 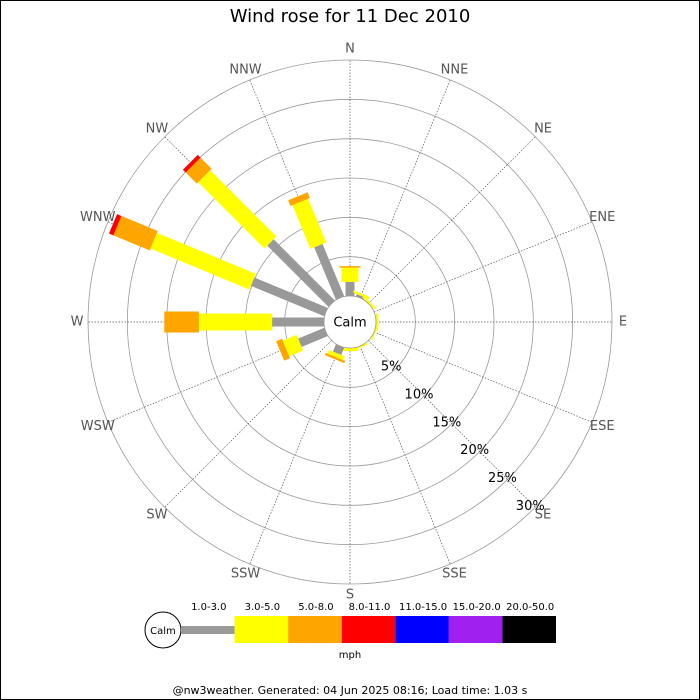 I want to click on direction-label: N, so click(x=350, y=49).